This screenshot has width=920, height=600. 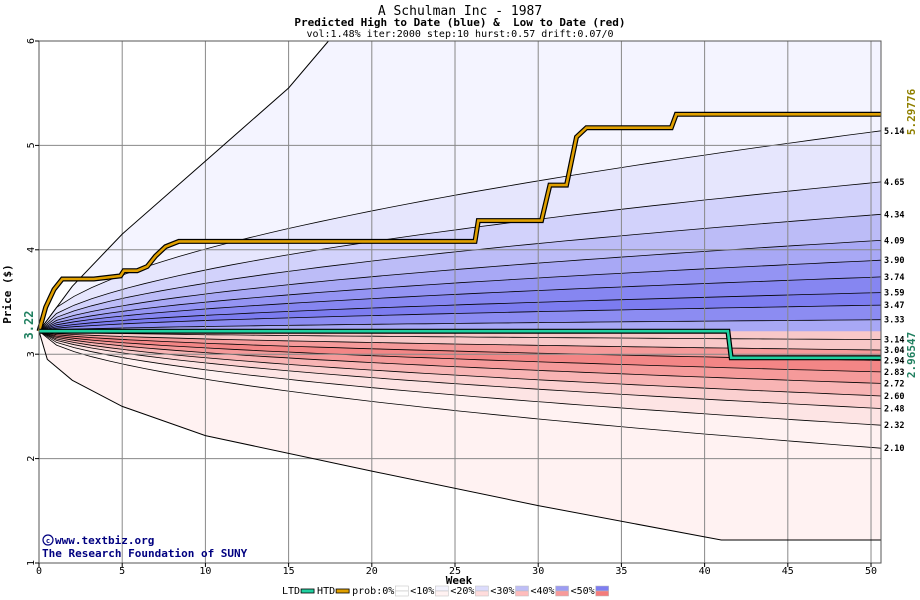 What do you see at coordinates (894, 183) in the screenshot?
I see `band-end-label: 4.65` at bounding box center [894, 183].